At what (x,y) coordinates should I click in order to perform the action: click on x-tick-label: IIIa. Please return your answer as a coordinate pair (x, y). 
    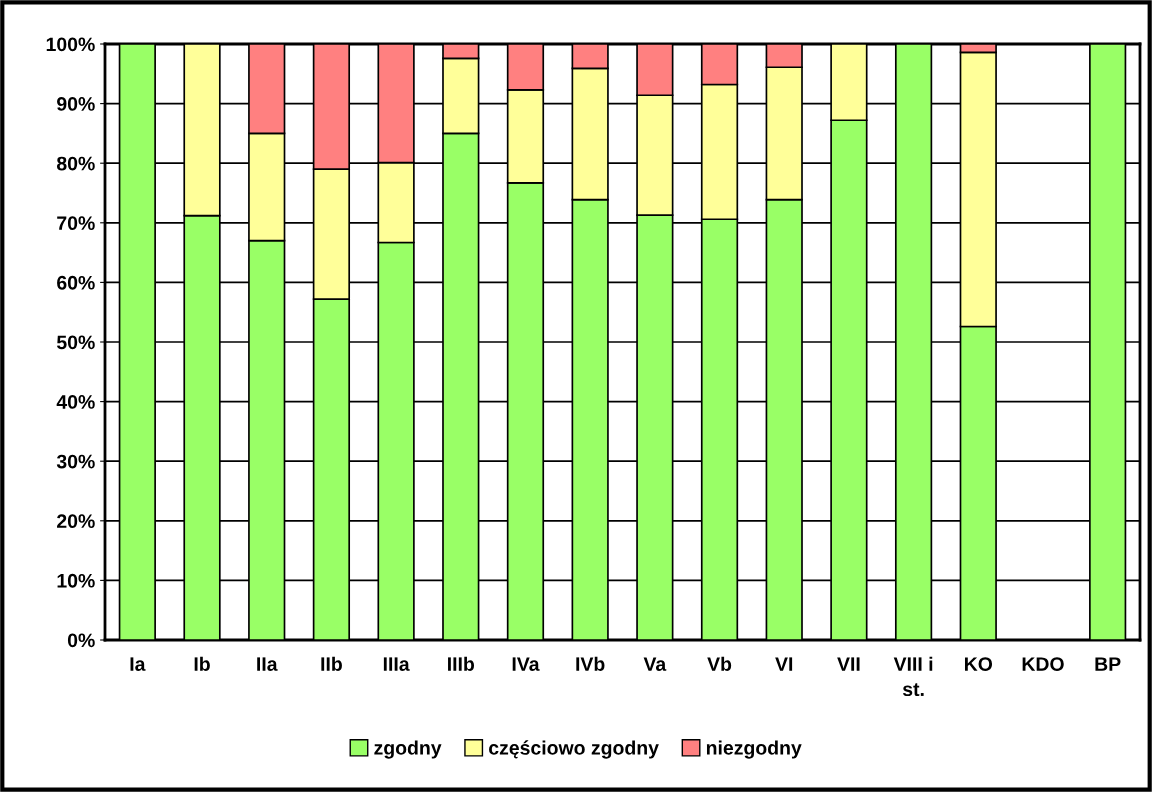
    Looking at the image, I should click on (396, 664).